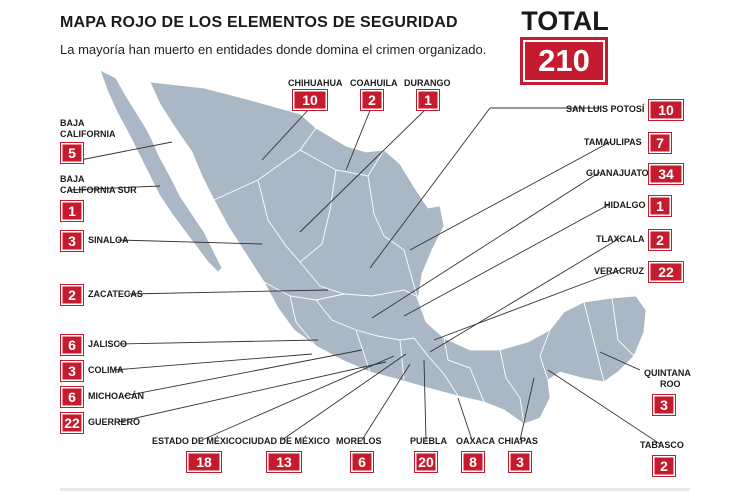 Image resolution: width=750 pixels, height=500 pixels. What do you see at coordinates (114, 422) in the screenshot?
I see `label-guerrero: GUERRERO` at bounding box center [114, 422].